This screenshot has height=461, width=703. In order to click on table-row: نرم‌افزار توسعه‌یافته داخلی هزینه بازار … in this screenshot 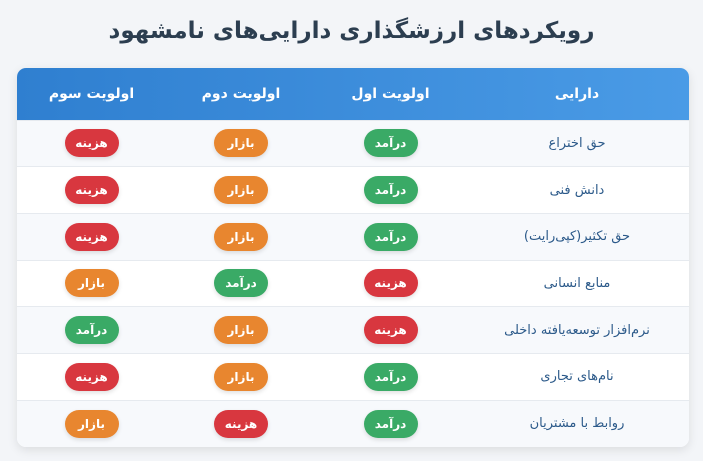, I will do `click(353, 330)`.